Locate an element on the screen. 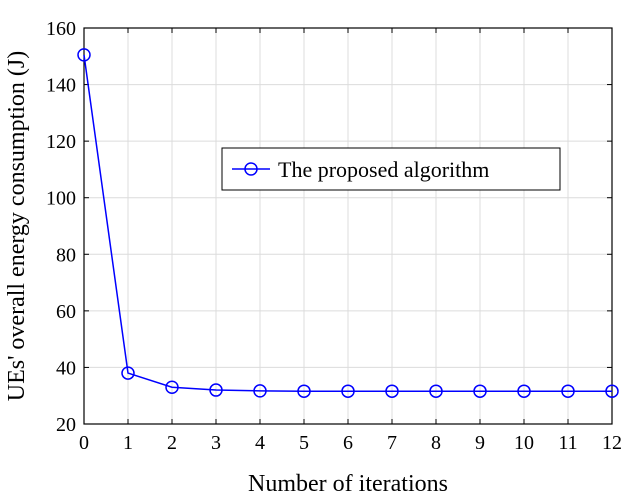 This screenshot has width=623, height=497. x-tick-label: 12 is located at coordinates (612, 443).